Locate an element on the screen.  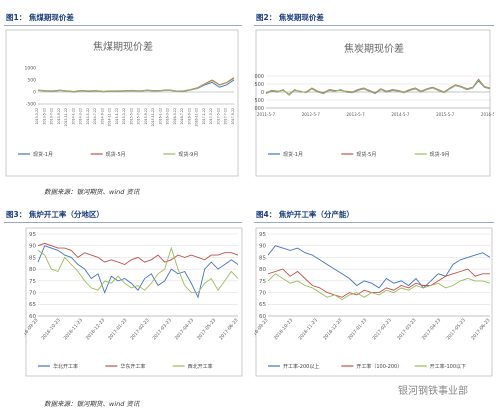
legend-label: 开工率（100-200） is located at coordinates (379, 366).